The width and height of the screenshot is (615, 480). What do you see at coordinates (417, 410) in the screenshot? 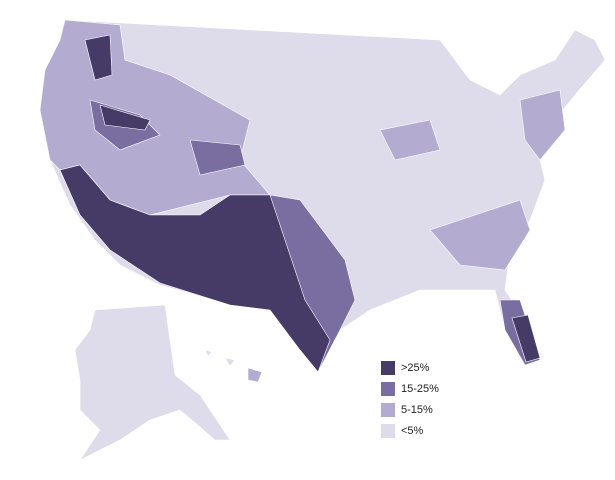
I see `legend-label: 5-15%` at bounding box center [417, 410].